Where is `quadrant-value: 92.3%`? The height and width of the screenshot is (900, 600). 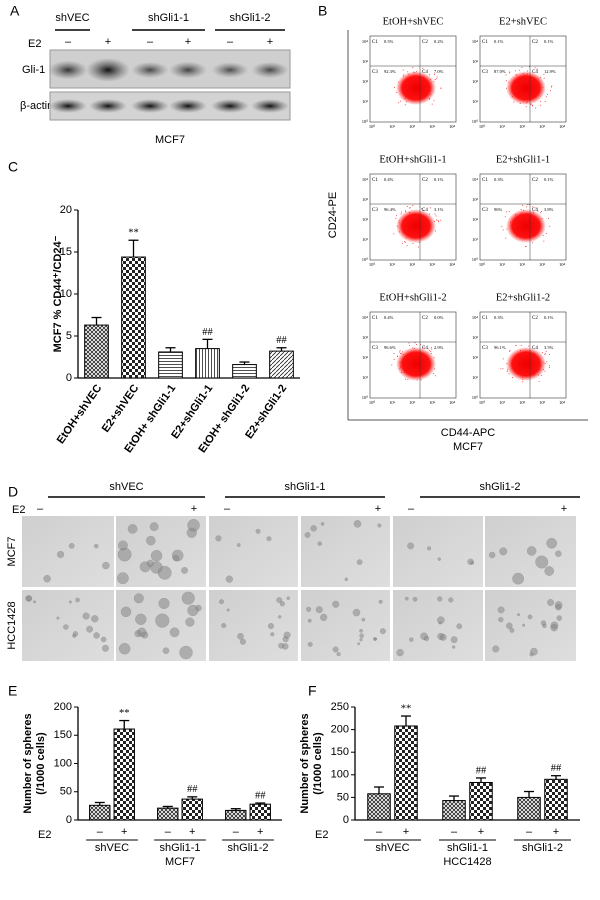
quadrant-value: 92.3% is located at coordinates (390, 71).